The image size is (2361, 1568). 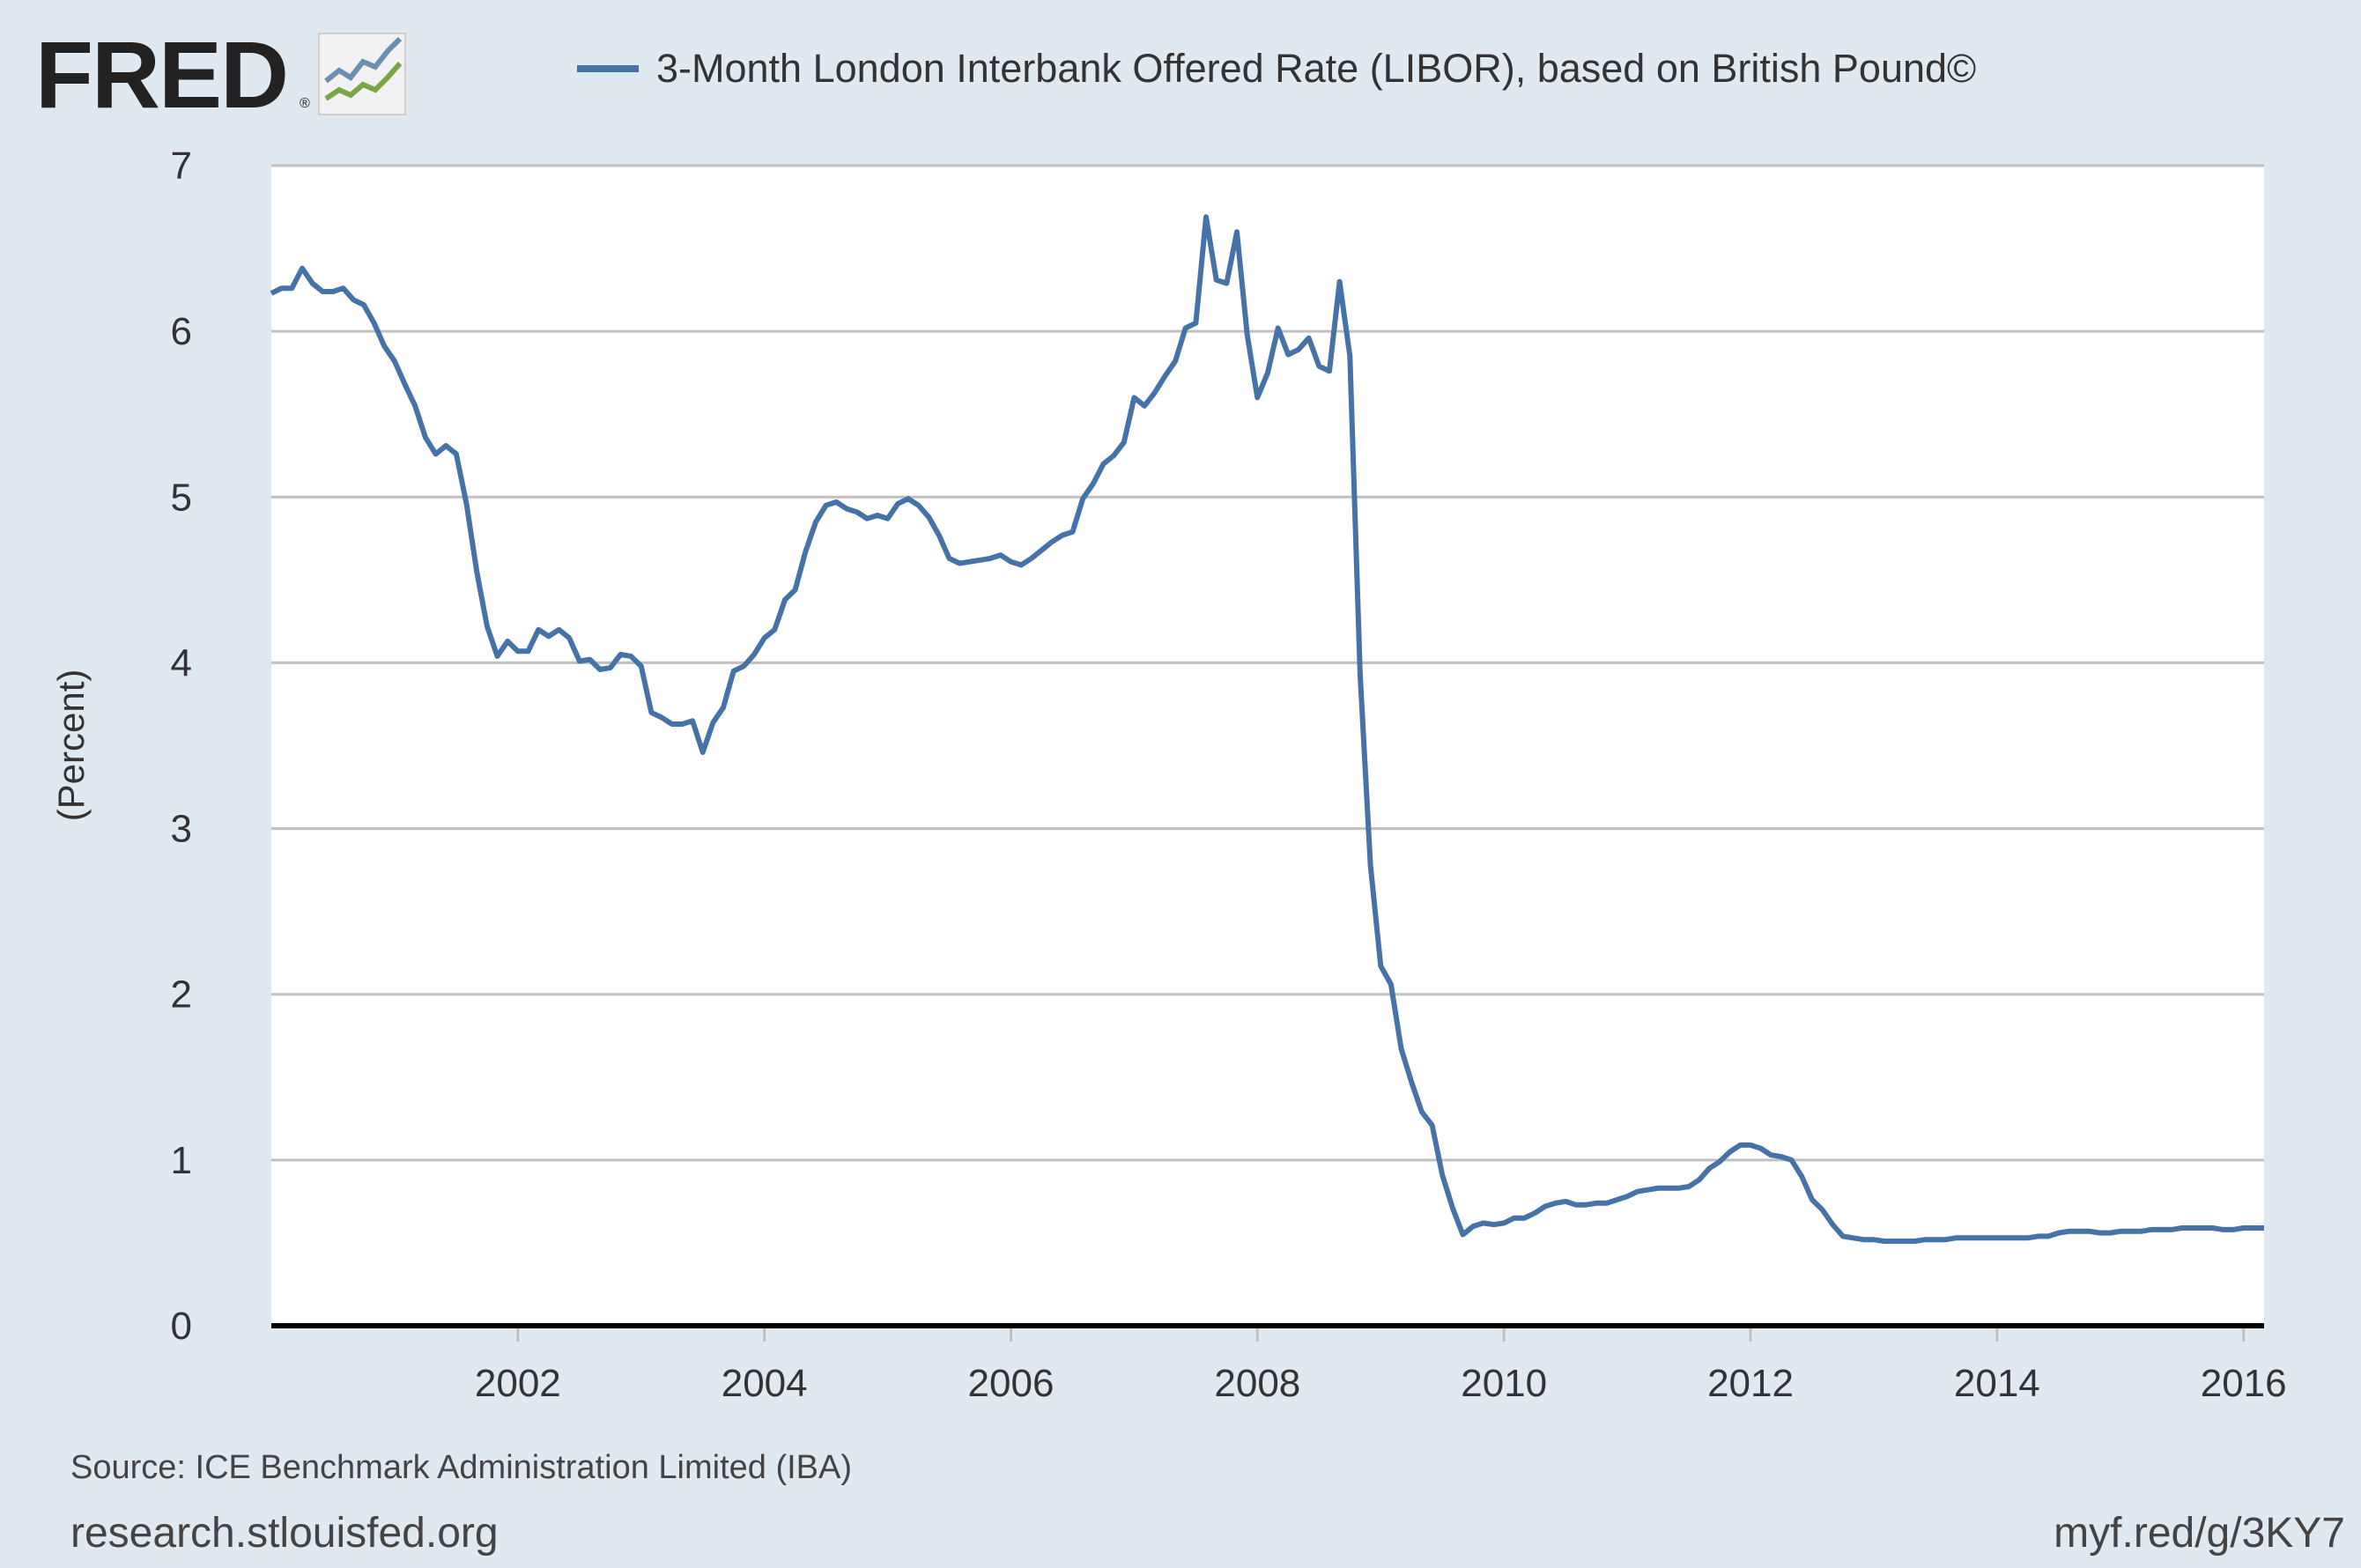 I want to click on short-link: myf.red/g/3KY7, so click(x=2199, y=1533).